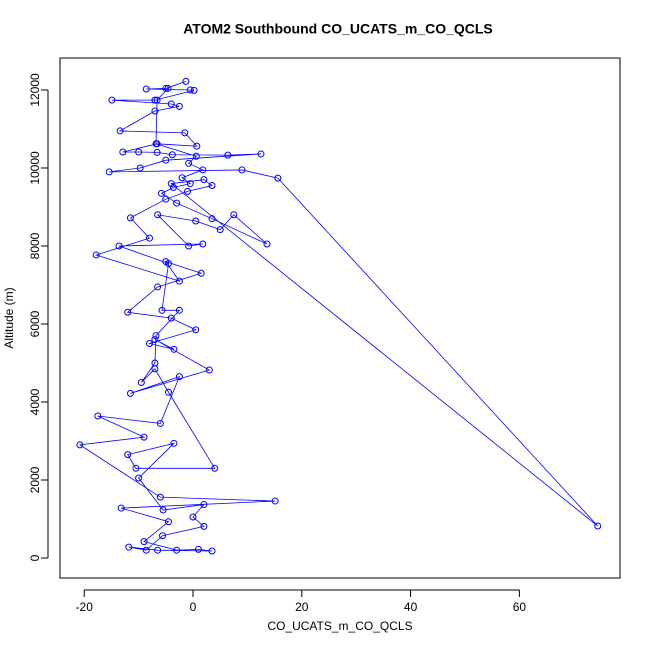 This screenshot has height=650, width=650. Describe the element at coordinates (339, 626) in the screenshot. I see `x-axis-label: CO_UCATS_m_CO_QCLS` at that location.